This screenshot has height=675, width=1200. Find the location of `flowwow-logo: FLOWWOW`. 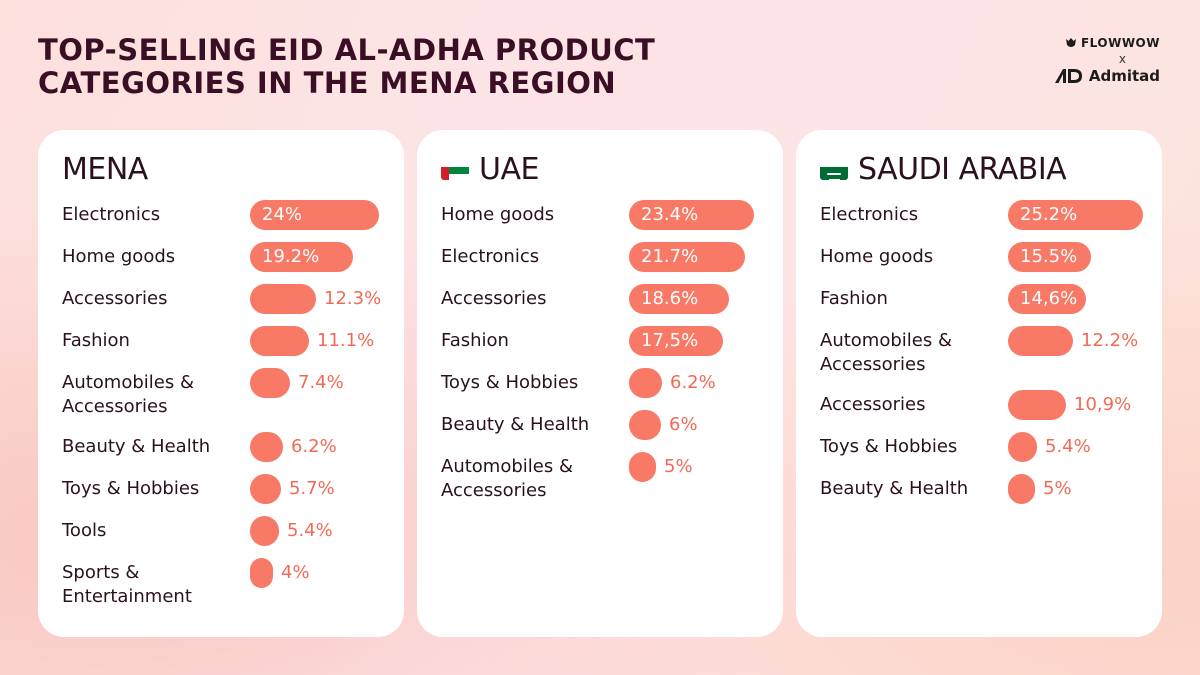

flowwow-logo: FLOWWOW is located at coordinates (1085, 43).